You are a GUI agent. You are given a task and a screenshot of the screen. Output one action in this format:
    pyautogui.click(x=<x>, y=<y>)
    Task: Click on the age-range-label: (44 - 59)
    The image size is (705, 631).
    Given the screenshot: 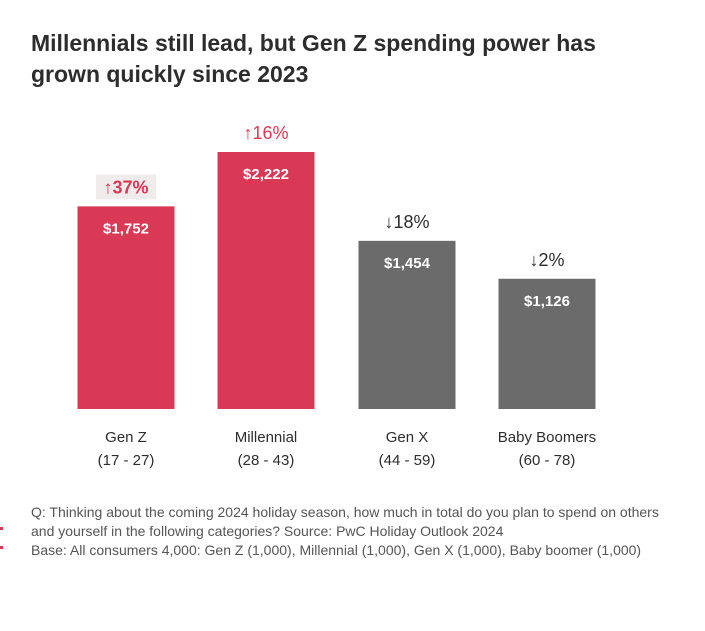 What is the action you would take?
    pyautogui.click(x=407, y=460)
    